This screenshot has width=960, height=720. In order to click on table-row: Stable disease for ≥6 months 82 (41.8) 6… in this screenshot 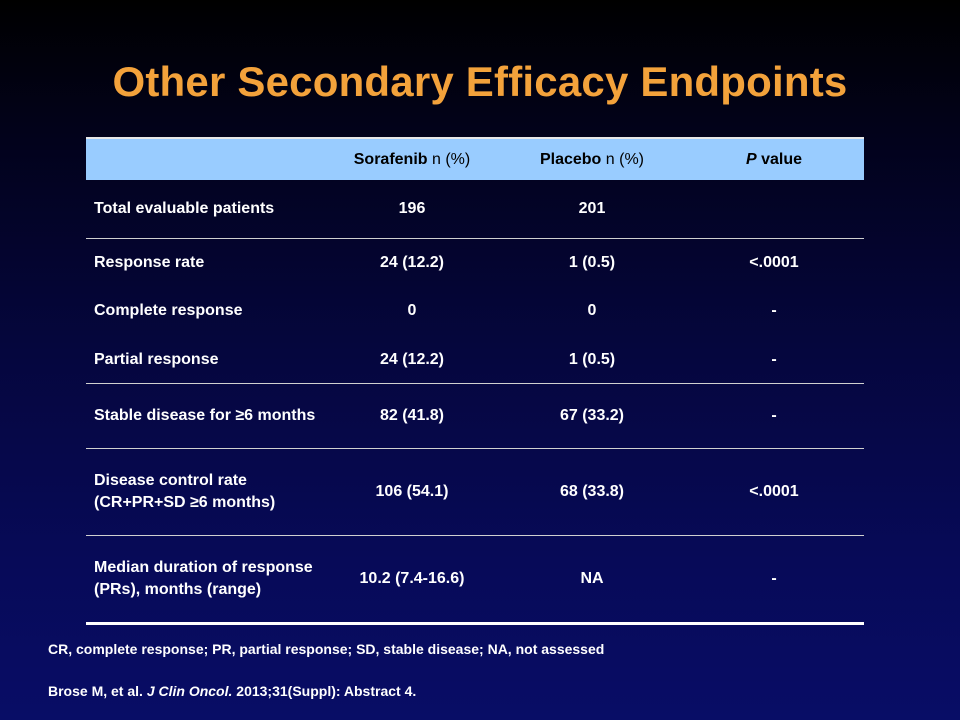, I will do `click(475, 416)`.